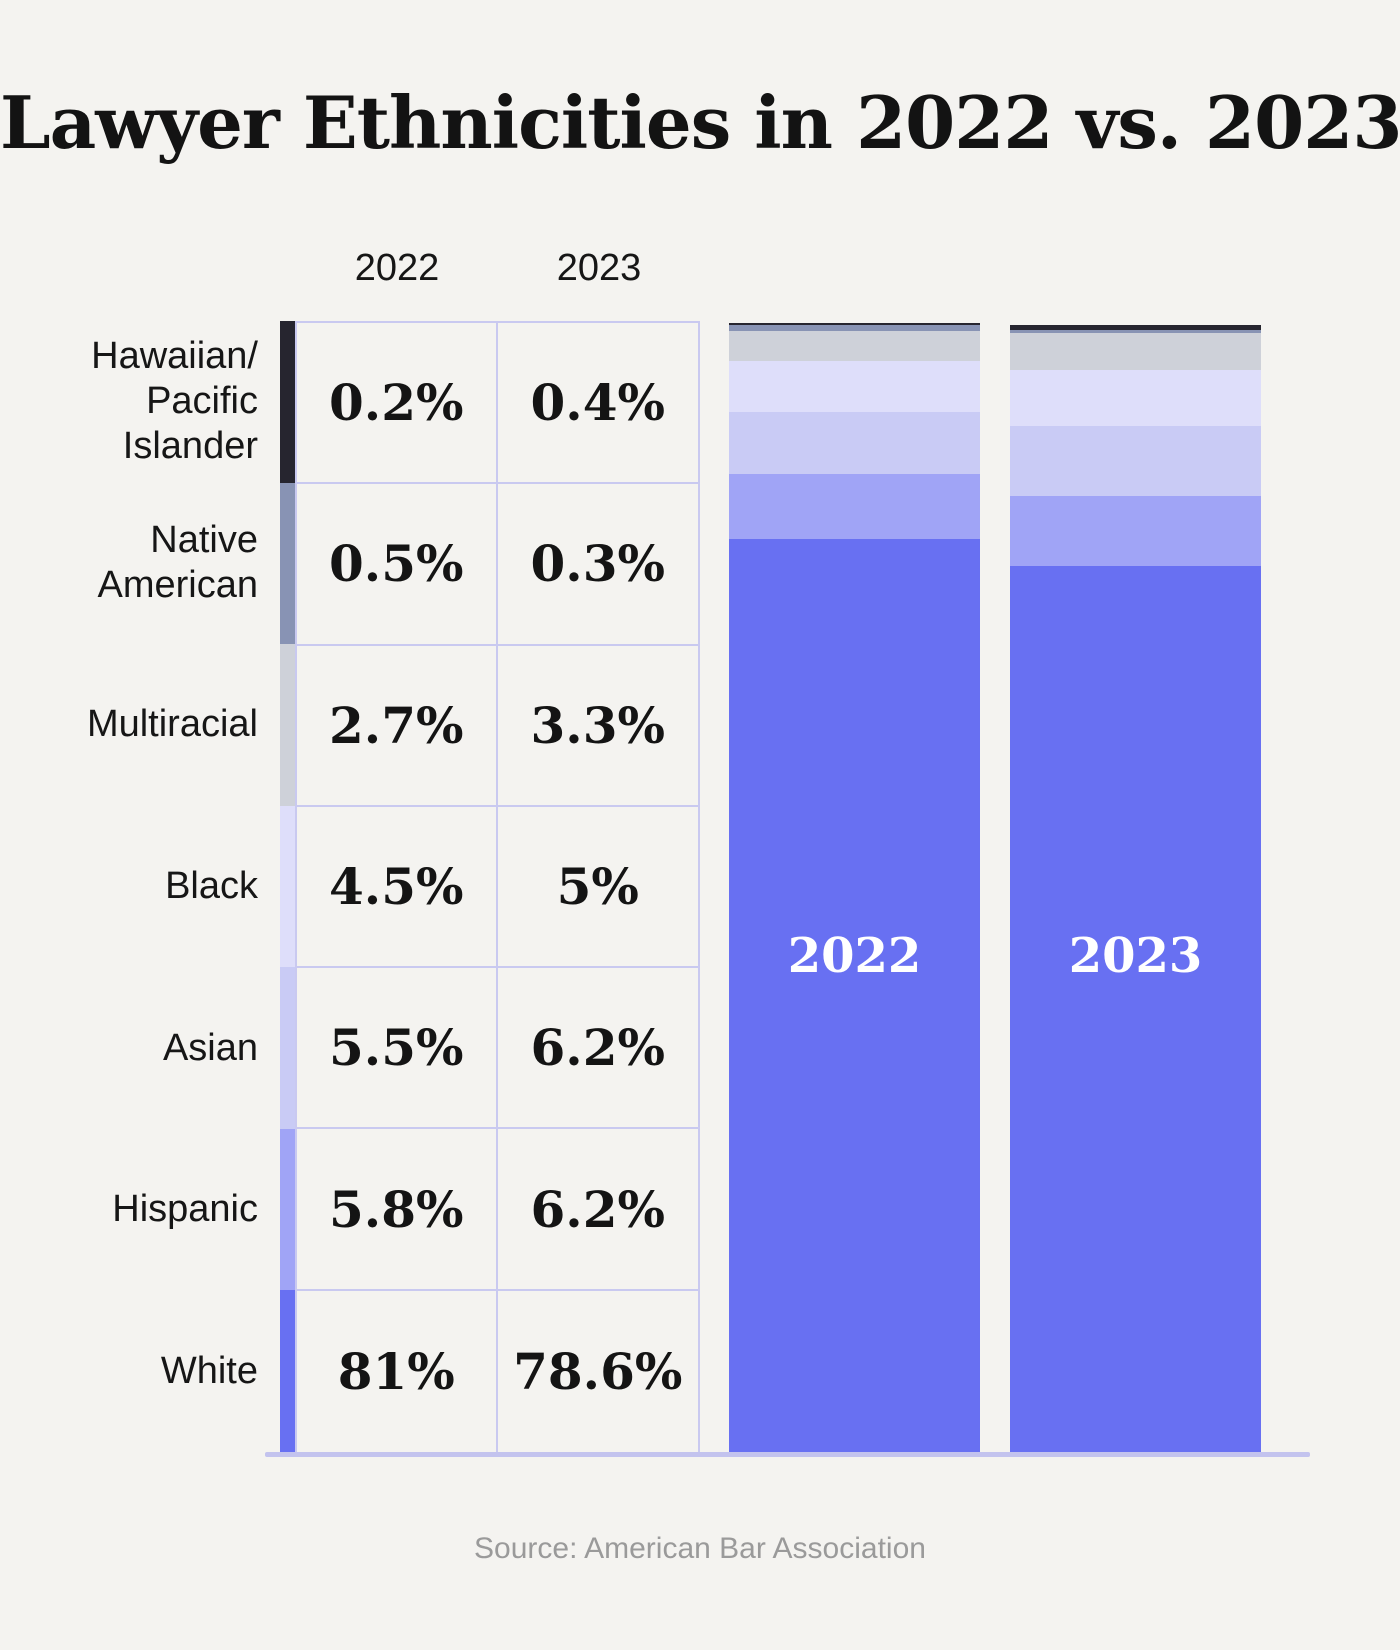 The image size is (1400, 1650). Describe the element at coordinates (172, 724) in the screenshot. I see `row-label-multiracial: Multiracial` at that location.